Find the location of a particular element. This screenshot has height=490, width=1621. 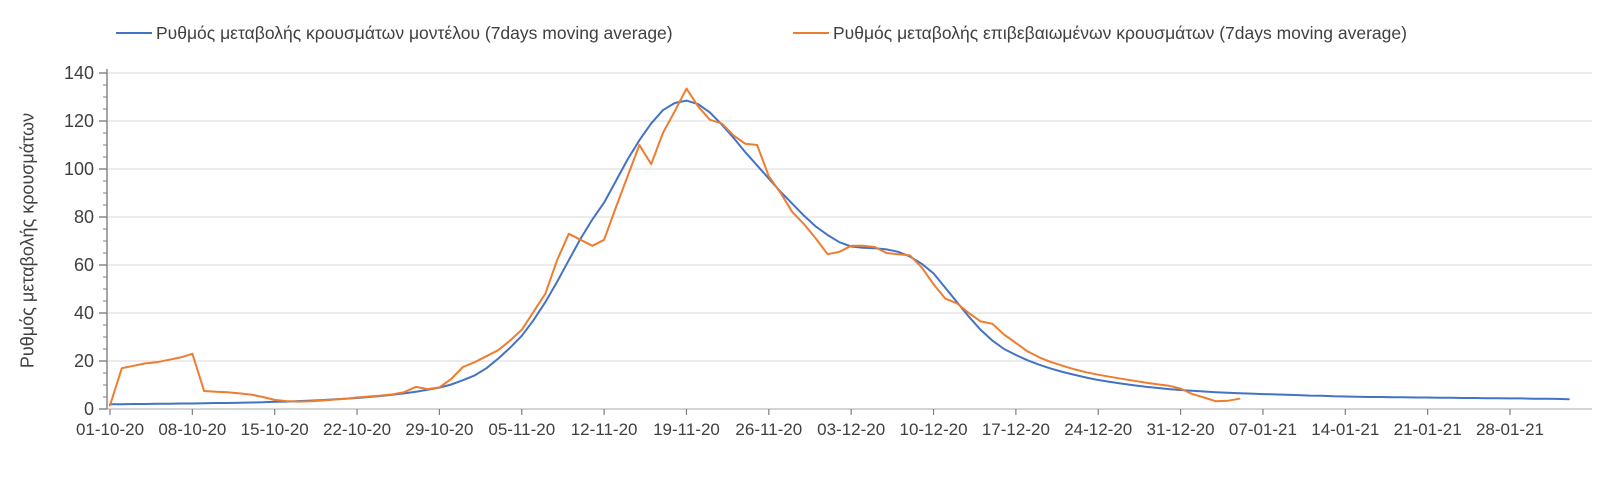

x-tick-label: 31-12-20 is located at coordinates (1181, 429).